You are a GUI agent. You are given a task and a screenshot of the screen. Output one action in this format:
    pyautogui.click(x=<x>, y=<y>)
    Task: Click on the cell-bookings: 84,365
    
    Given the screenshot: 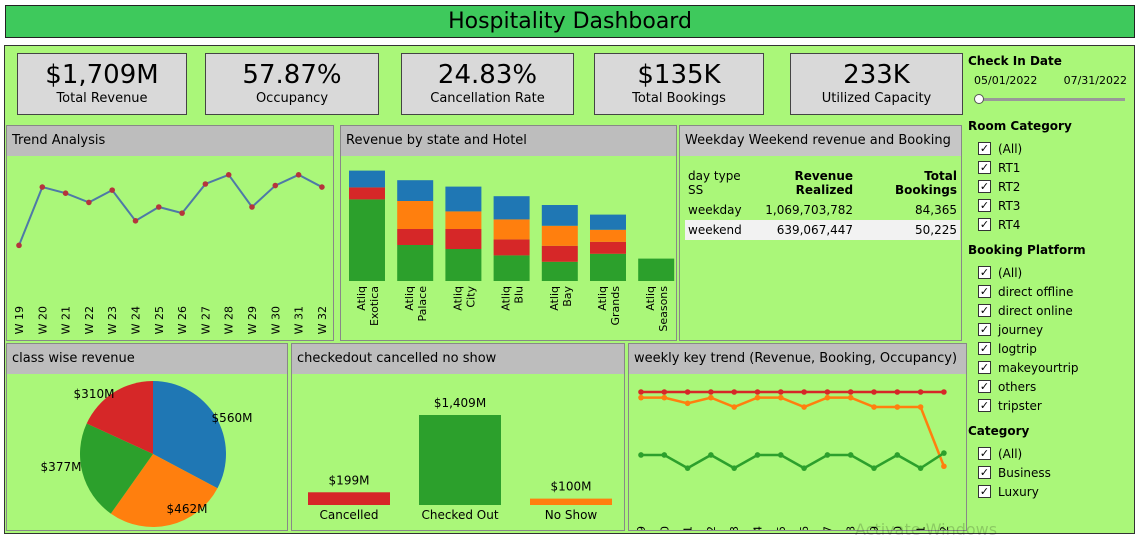 What is the action you would take?
    pyautogui.click(x=936, y=210)
    